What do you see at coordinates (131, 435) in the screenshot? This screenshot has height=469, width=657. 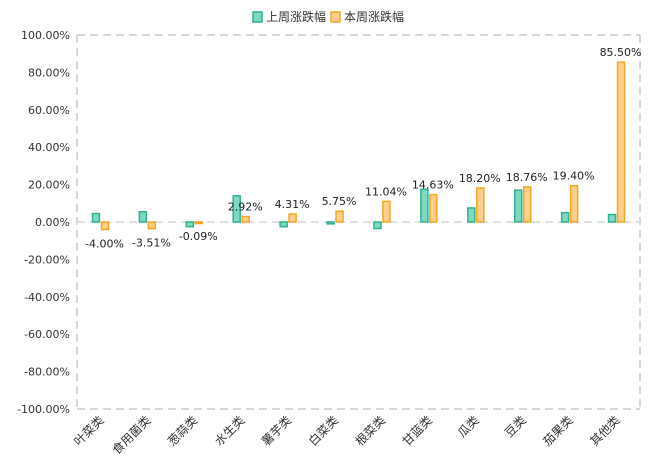 I see `x-tick-label: 食用菌类` at bounding box center [131, 435].